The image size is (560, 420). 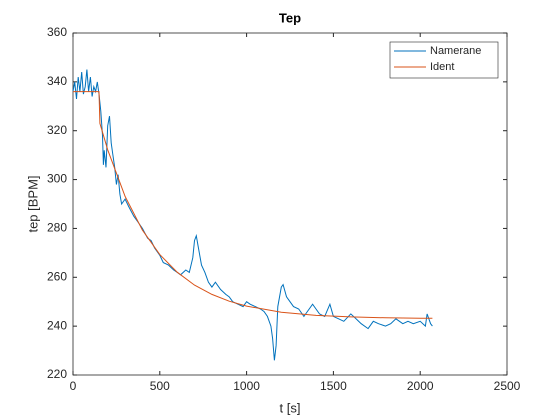 I want to click on y-tick-label: 320, so click(x=57, y=130).